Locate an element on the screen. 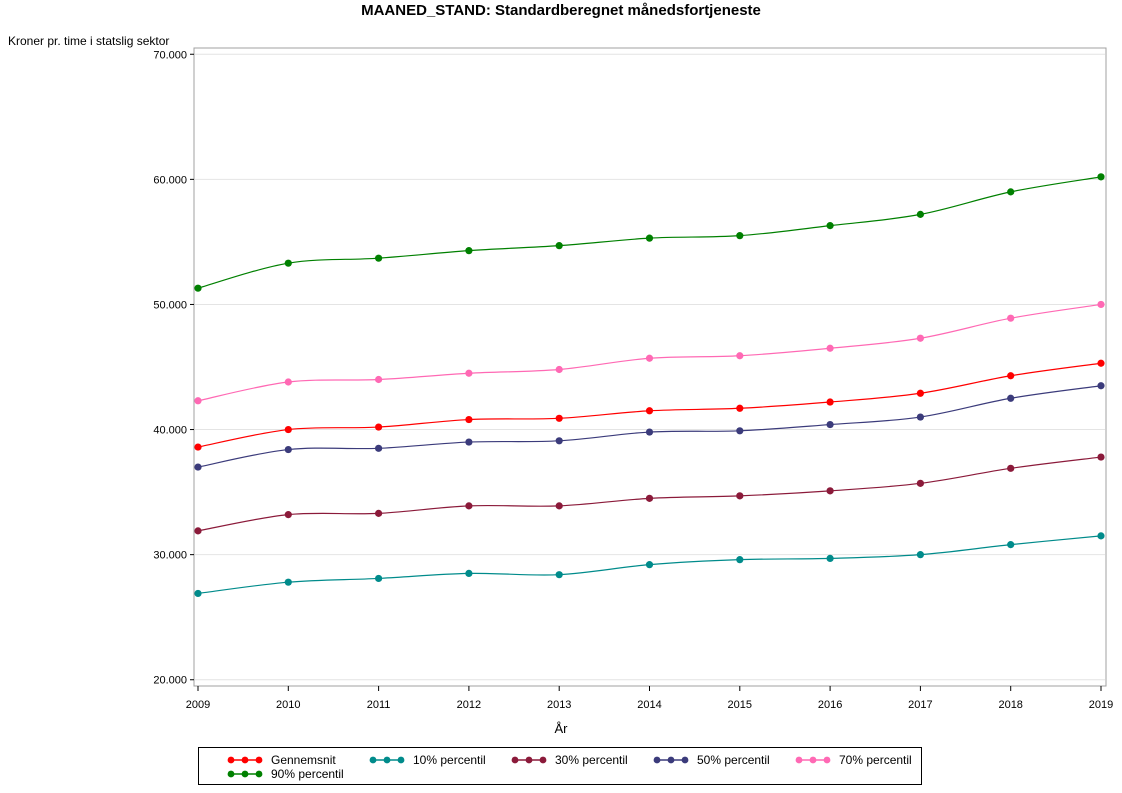 The height and width of the screenshot is (793, 1122). series-50-percentil is located at coordinates (649, 426).